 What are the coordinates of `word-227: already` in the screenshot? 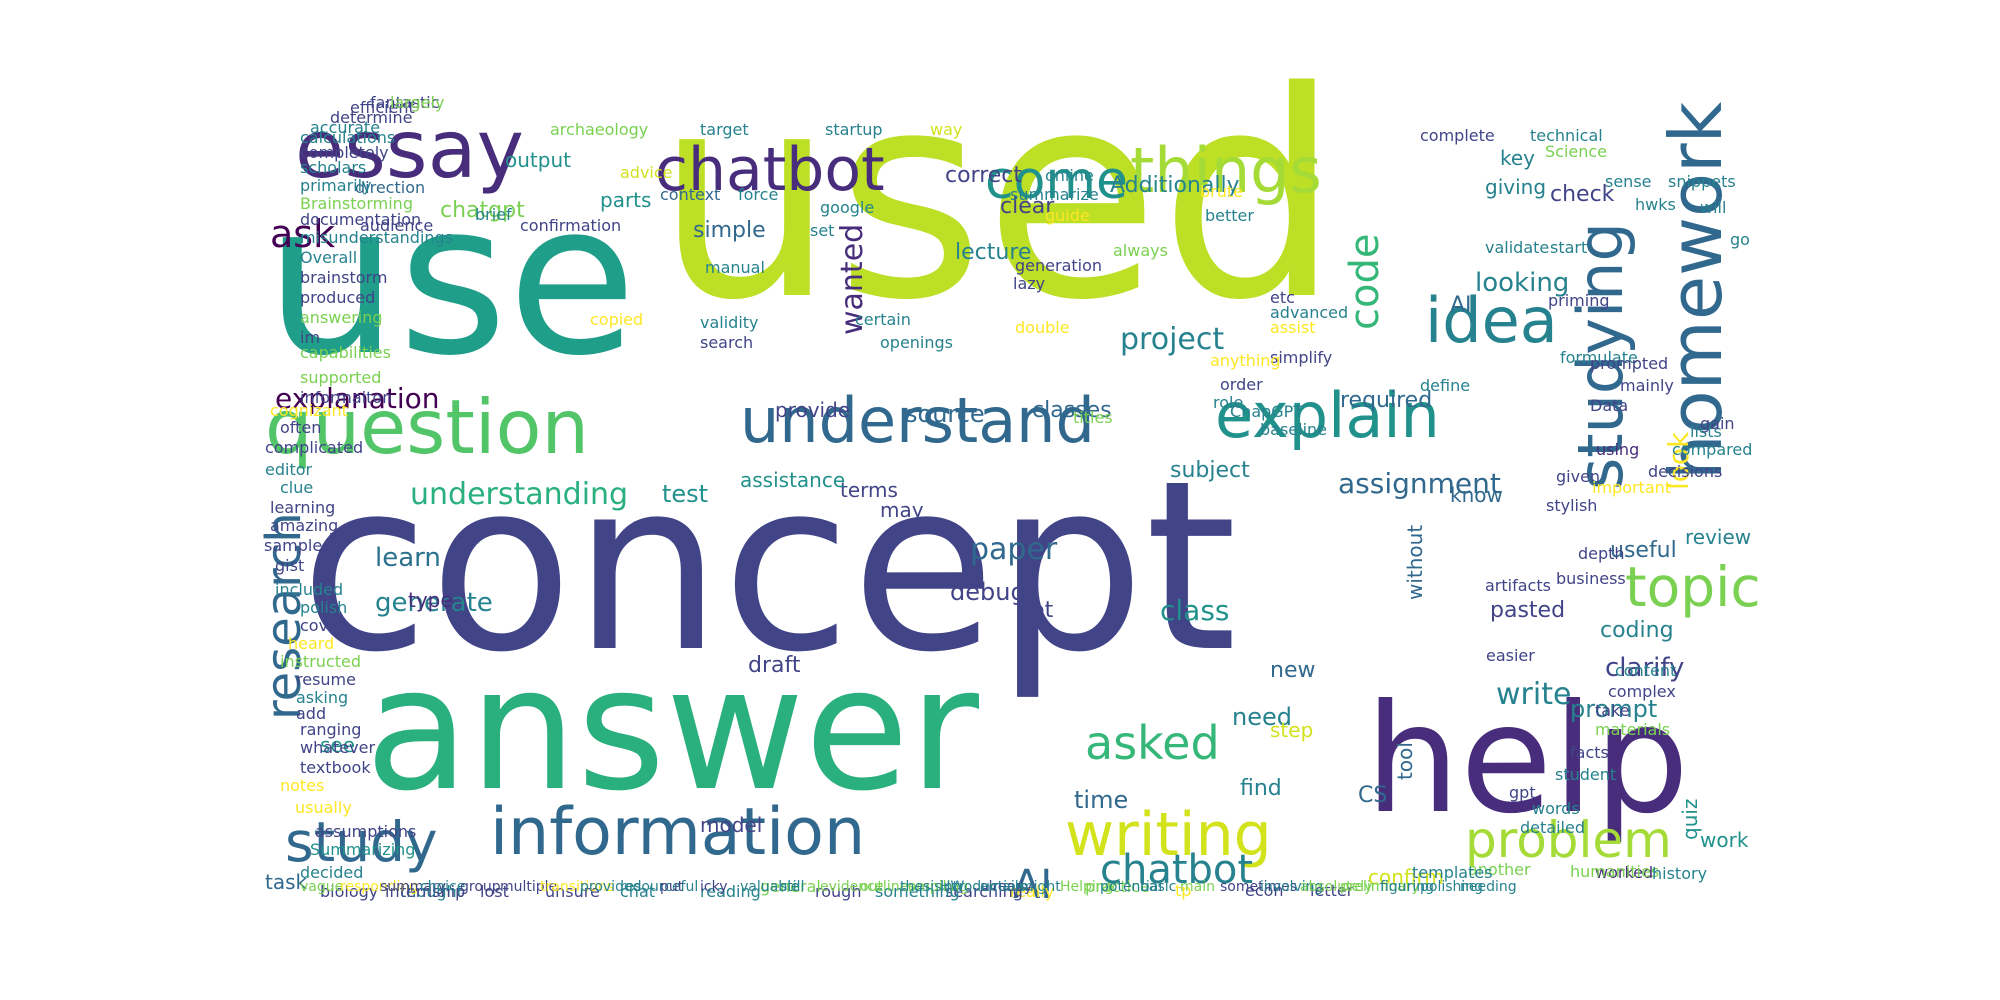 It's located at (1006, 887).